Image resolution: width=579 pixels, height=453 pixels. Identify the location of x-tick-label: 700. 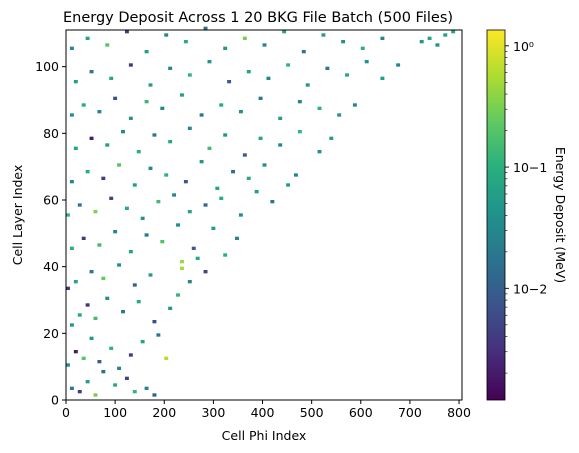
(410, 412).